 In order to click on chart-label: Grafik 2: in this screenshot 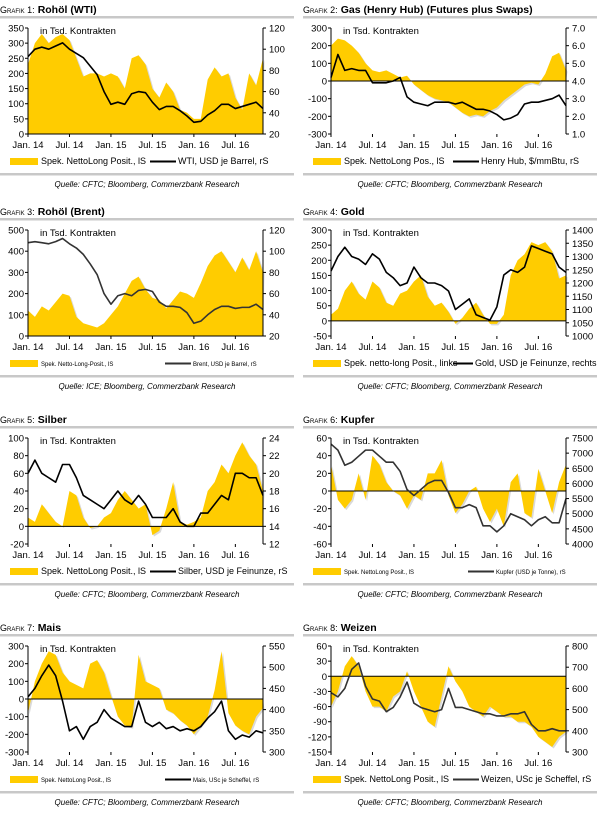, I will do `click(320, 10)`.